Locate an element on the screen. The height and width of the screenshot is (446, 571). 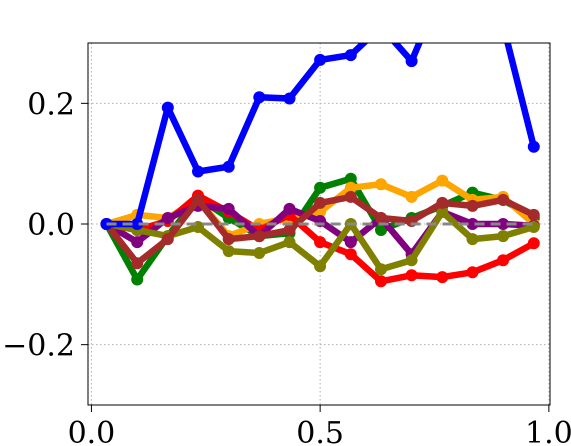
x-tick-label: 1.0 is located at coordinates (548, 431).